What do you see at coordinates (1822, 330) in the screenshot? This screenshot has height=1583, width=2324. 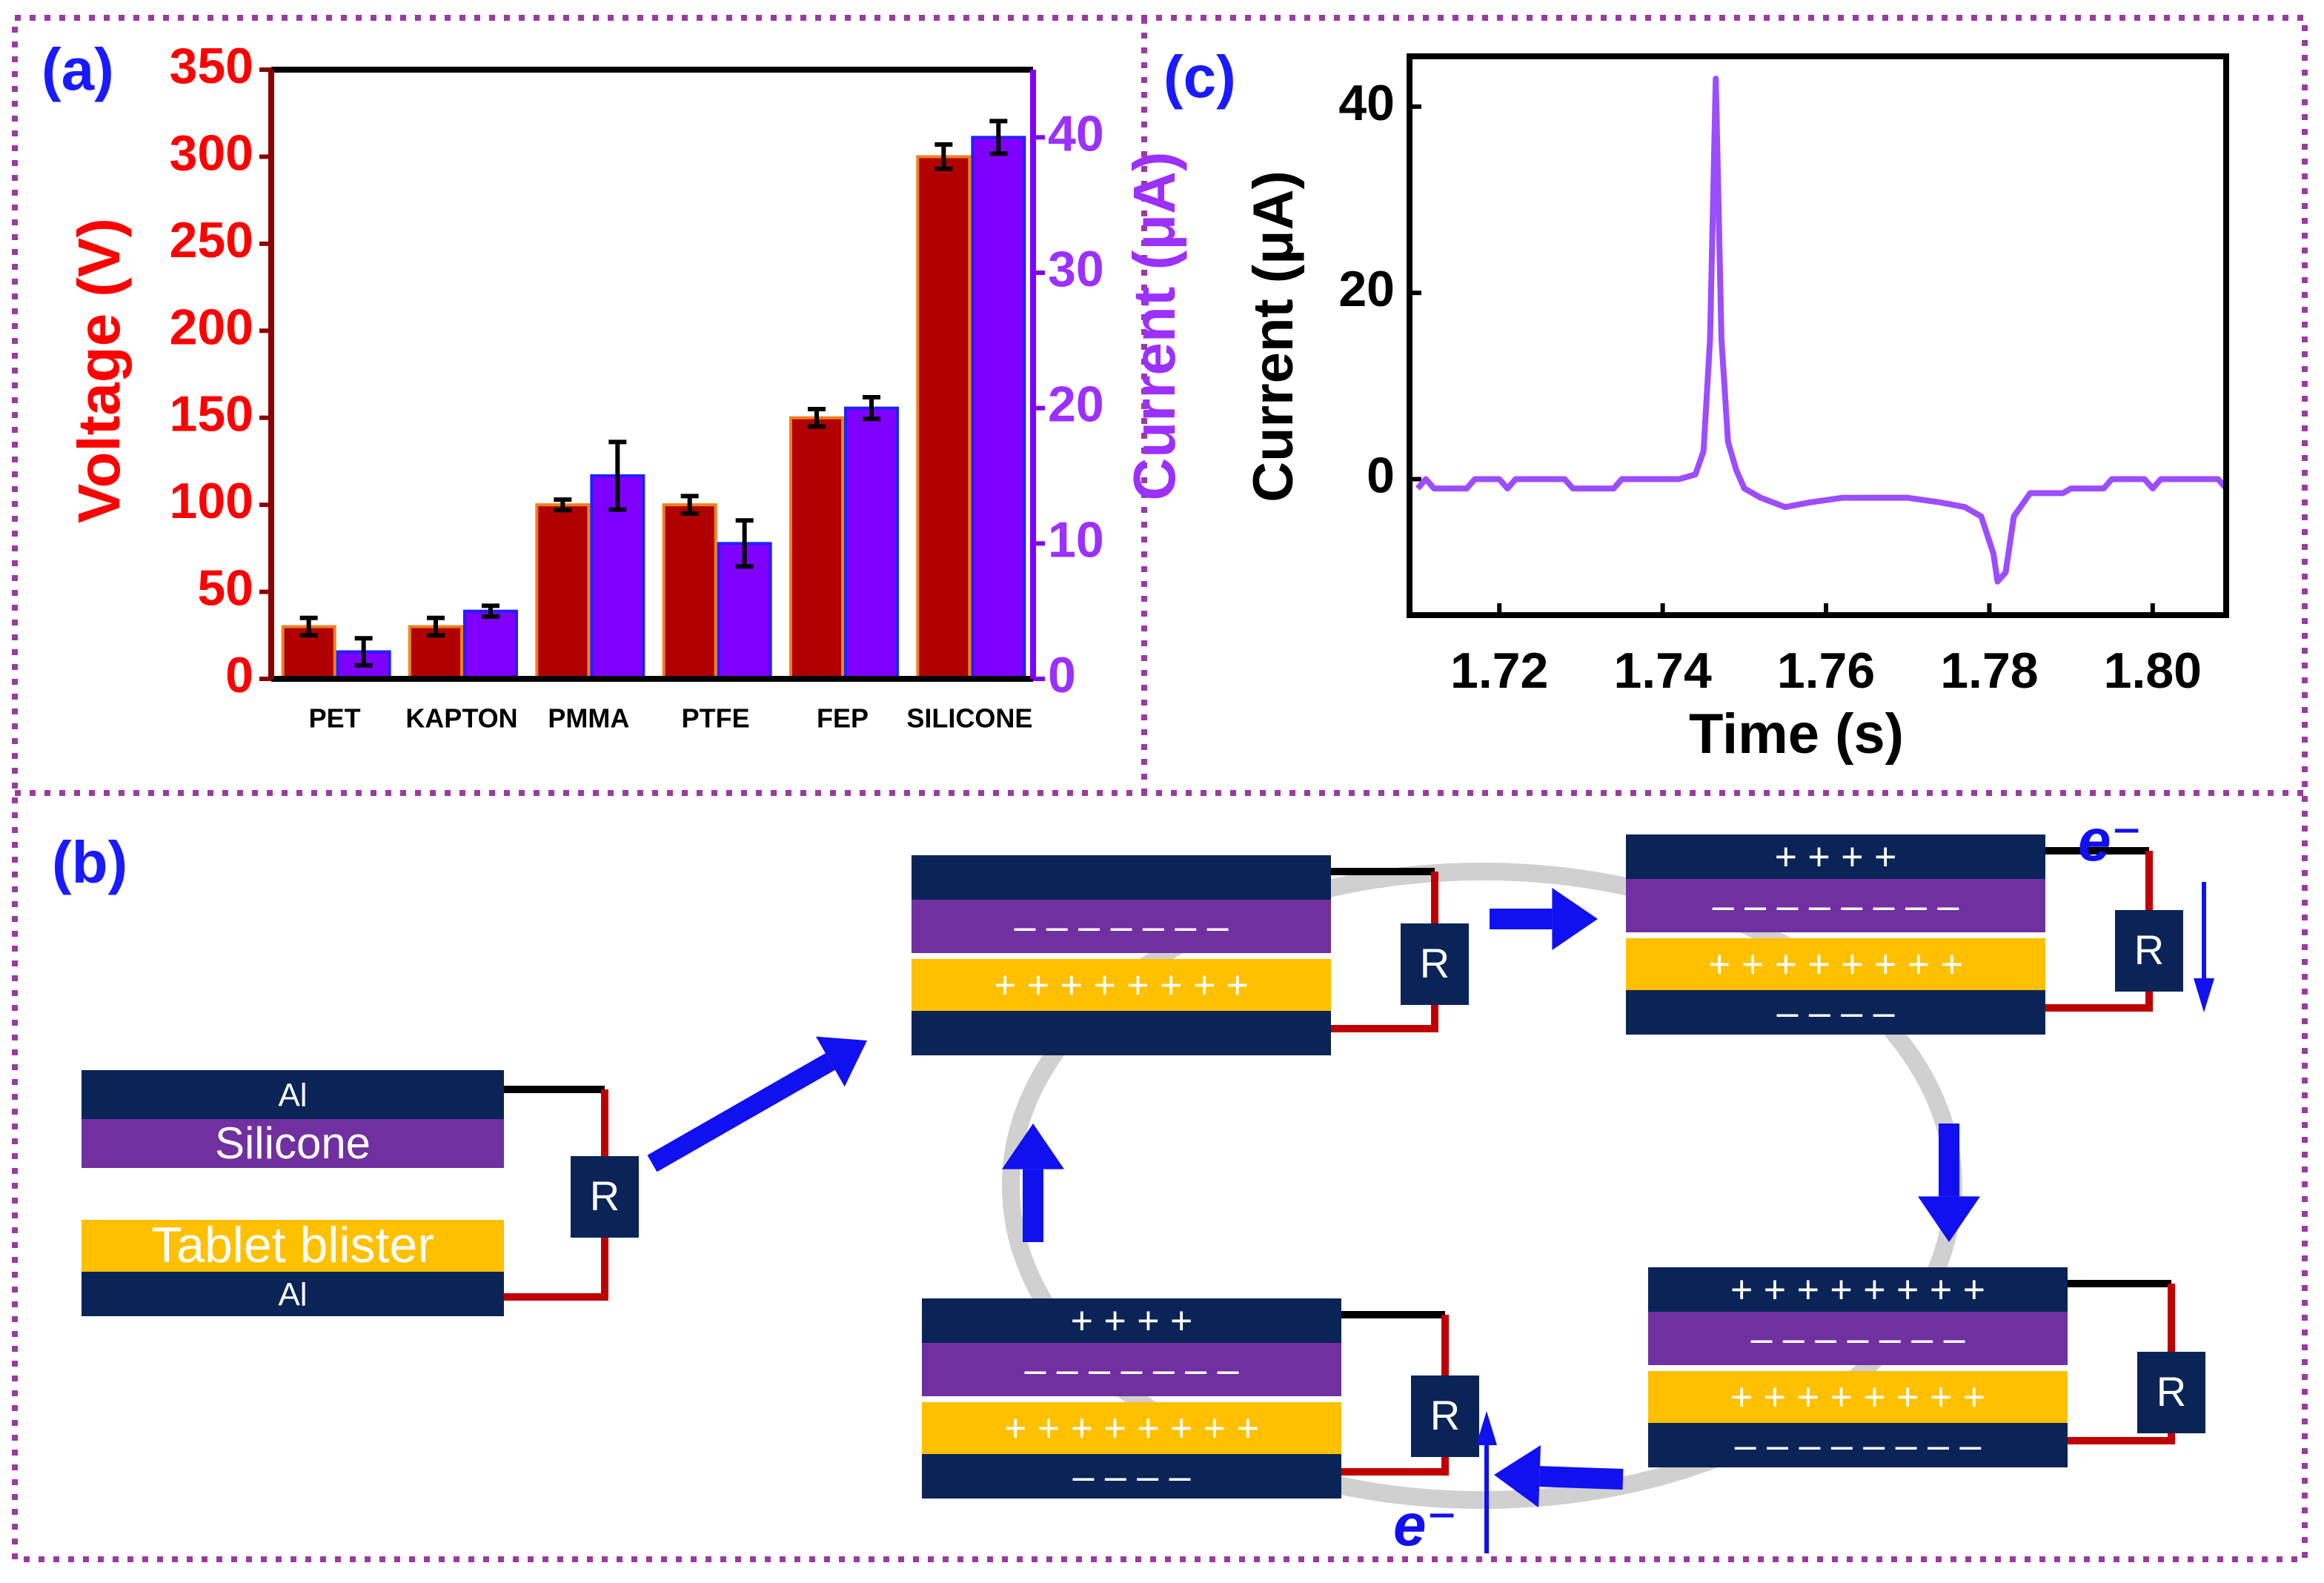 I see `data-line` at bounding box center [1822, 330].